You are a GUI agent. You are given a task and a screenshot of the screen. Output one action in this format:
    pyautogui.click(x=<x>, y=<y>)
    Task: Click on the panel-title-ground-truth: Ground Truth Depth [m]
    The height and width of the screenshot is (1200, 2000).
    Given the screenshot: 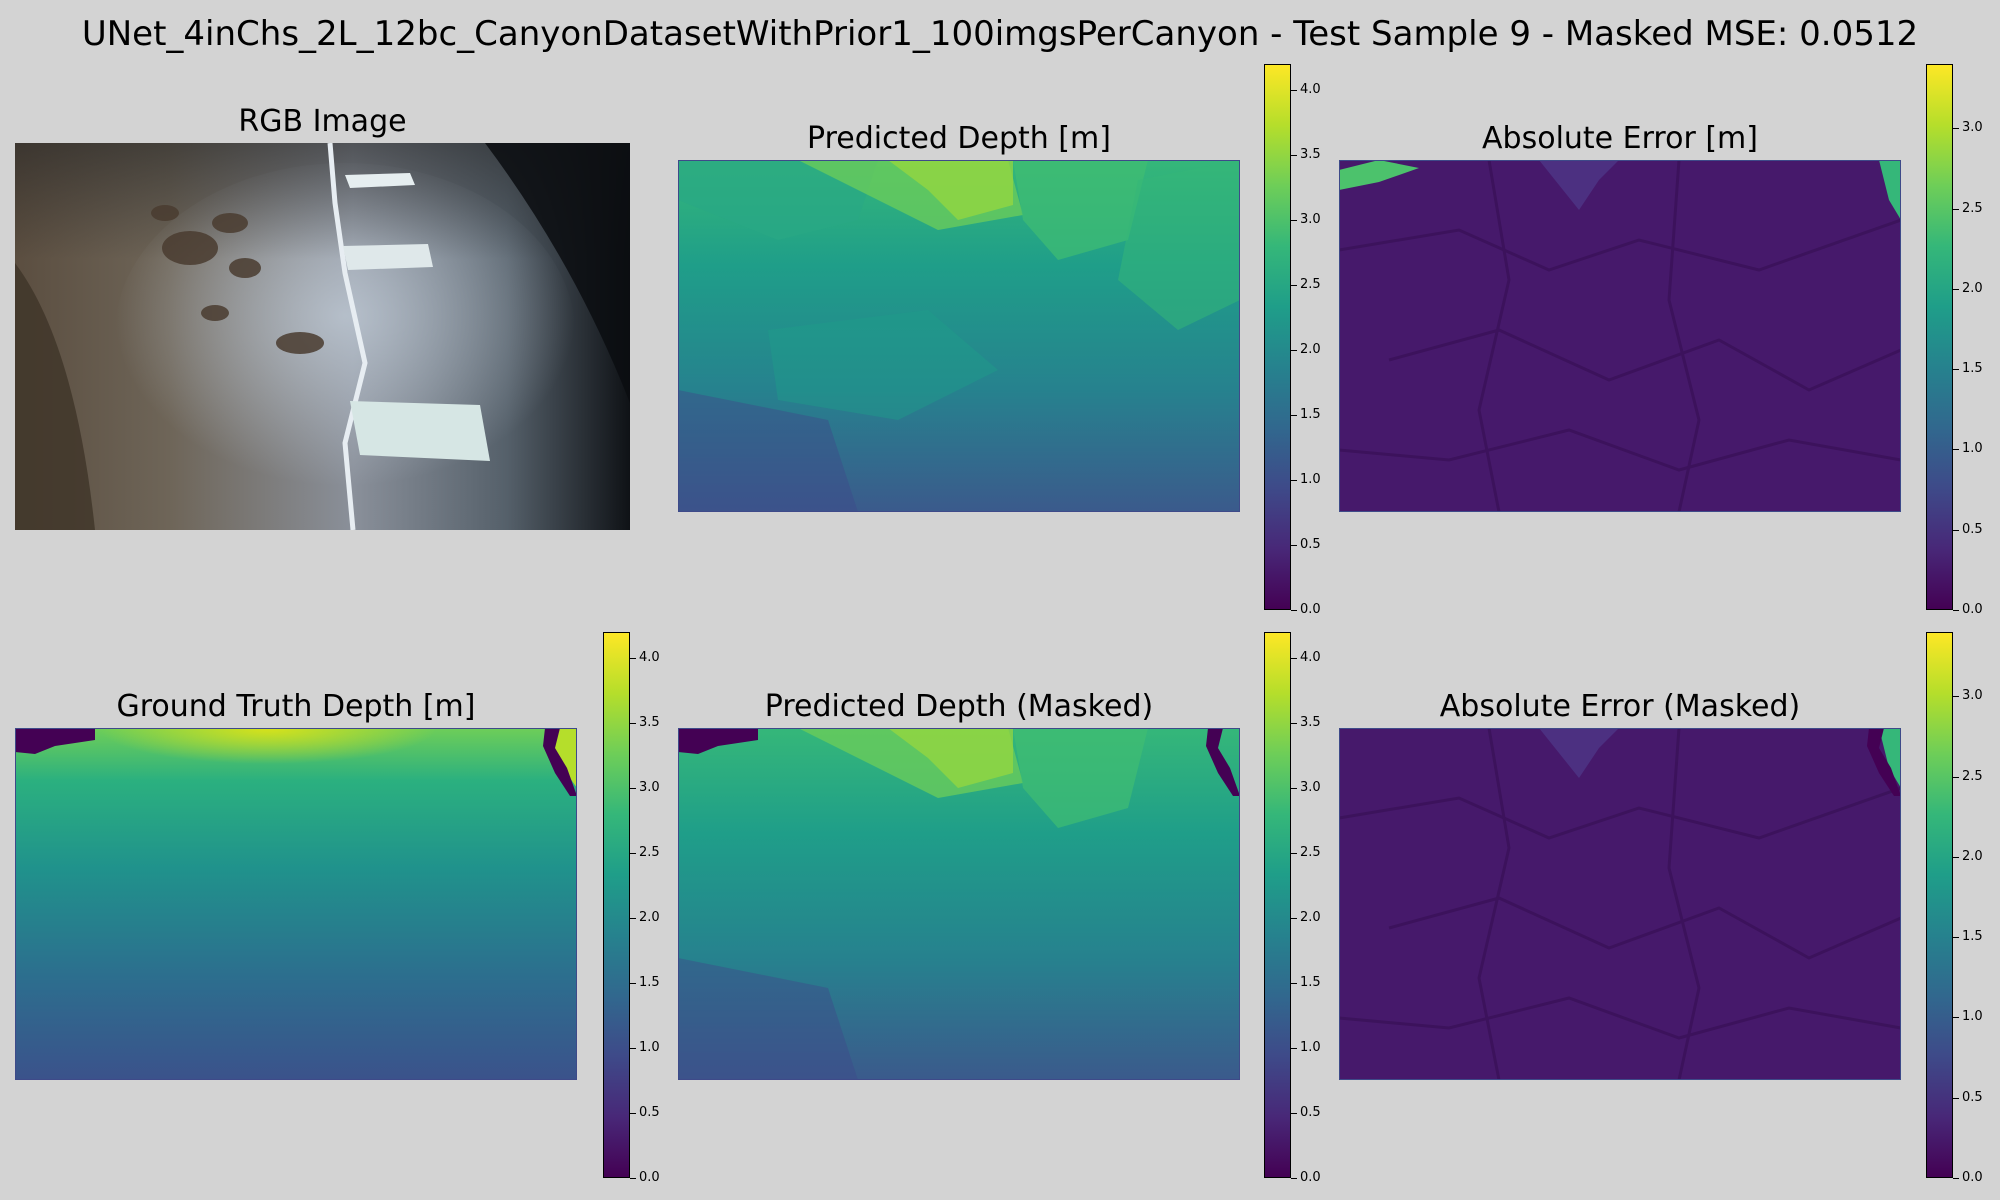 What is the action you would take?
    pyautogui.click(x=296, y=706)
    